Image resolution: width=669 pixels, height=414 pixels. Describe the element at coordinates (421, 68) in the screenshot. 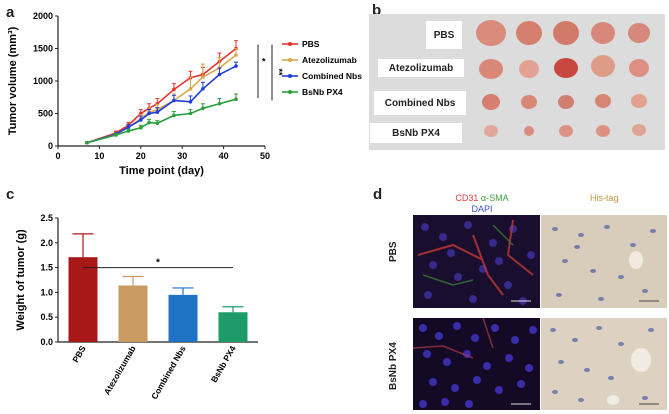

I see `tumor-label-atezolizumab: Atezolizumab` at that location.